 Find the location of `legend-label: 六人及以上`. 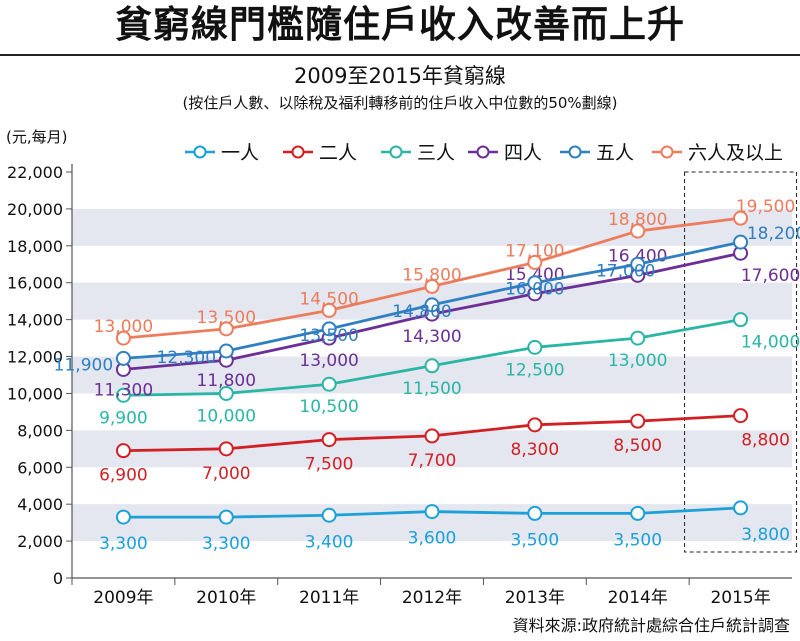

legend-label: 六人及以上 is located at coordinates (735, 153).